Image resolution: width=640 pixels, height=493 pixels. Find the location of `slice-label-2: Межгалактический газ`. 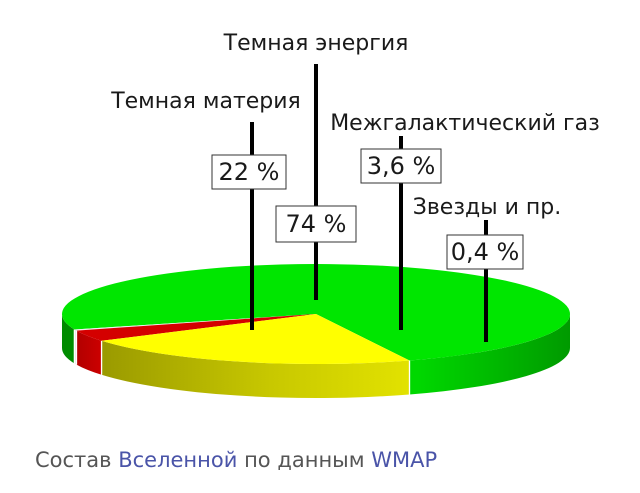

slice-label-2: Межгалактический газ is located at coordinates (465, 123).